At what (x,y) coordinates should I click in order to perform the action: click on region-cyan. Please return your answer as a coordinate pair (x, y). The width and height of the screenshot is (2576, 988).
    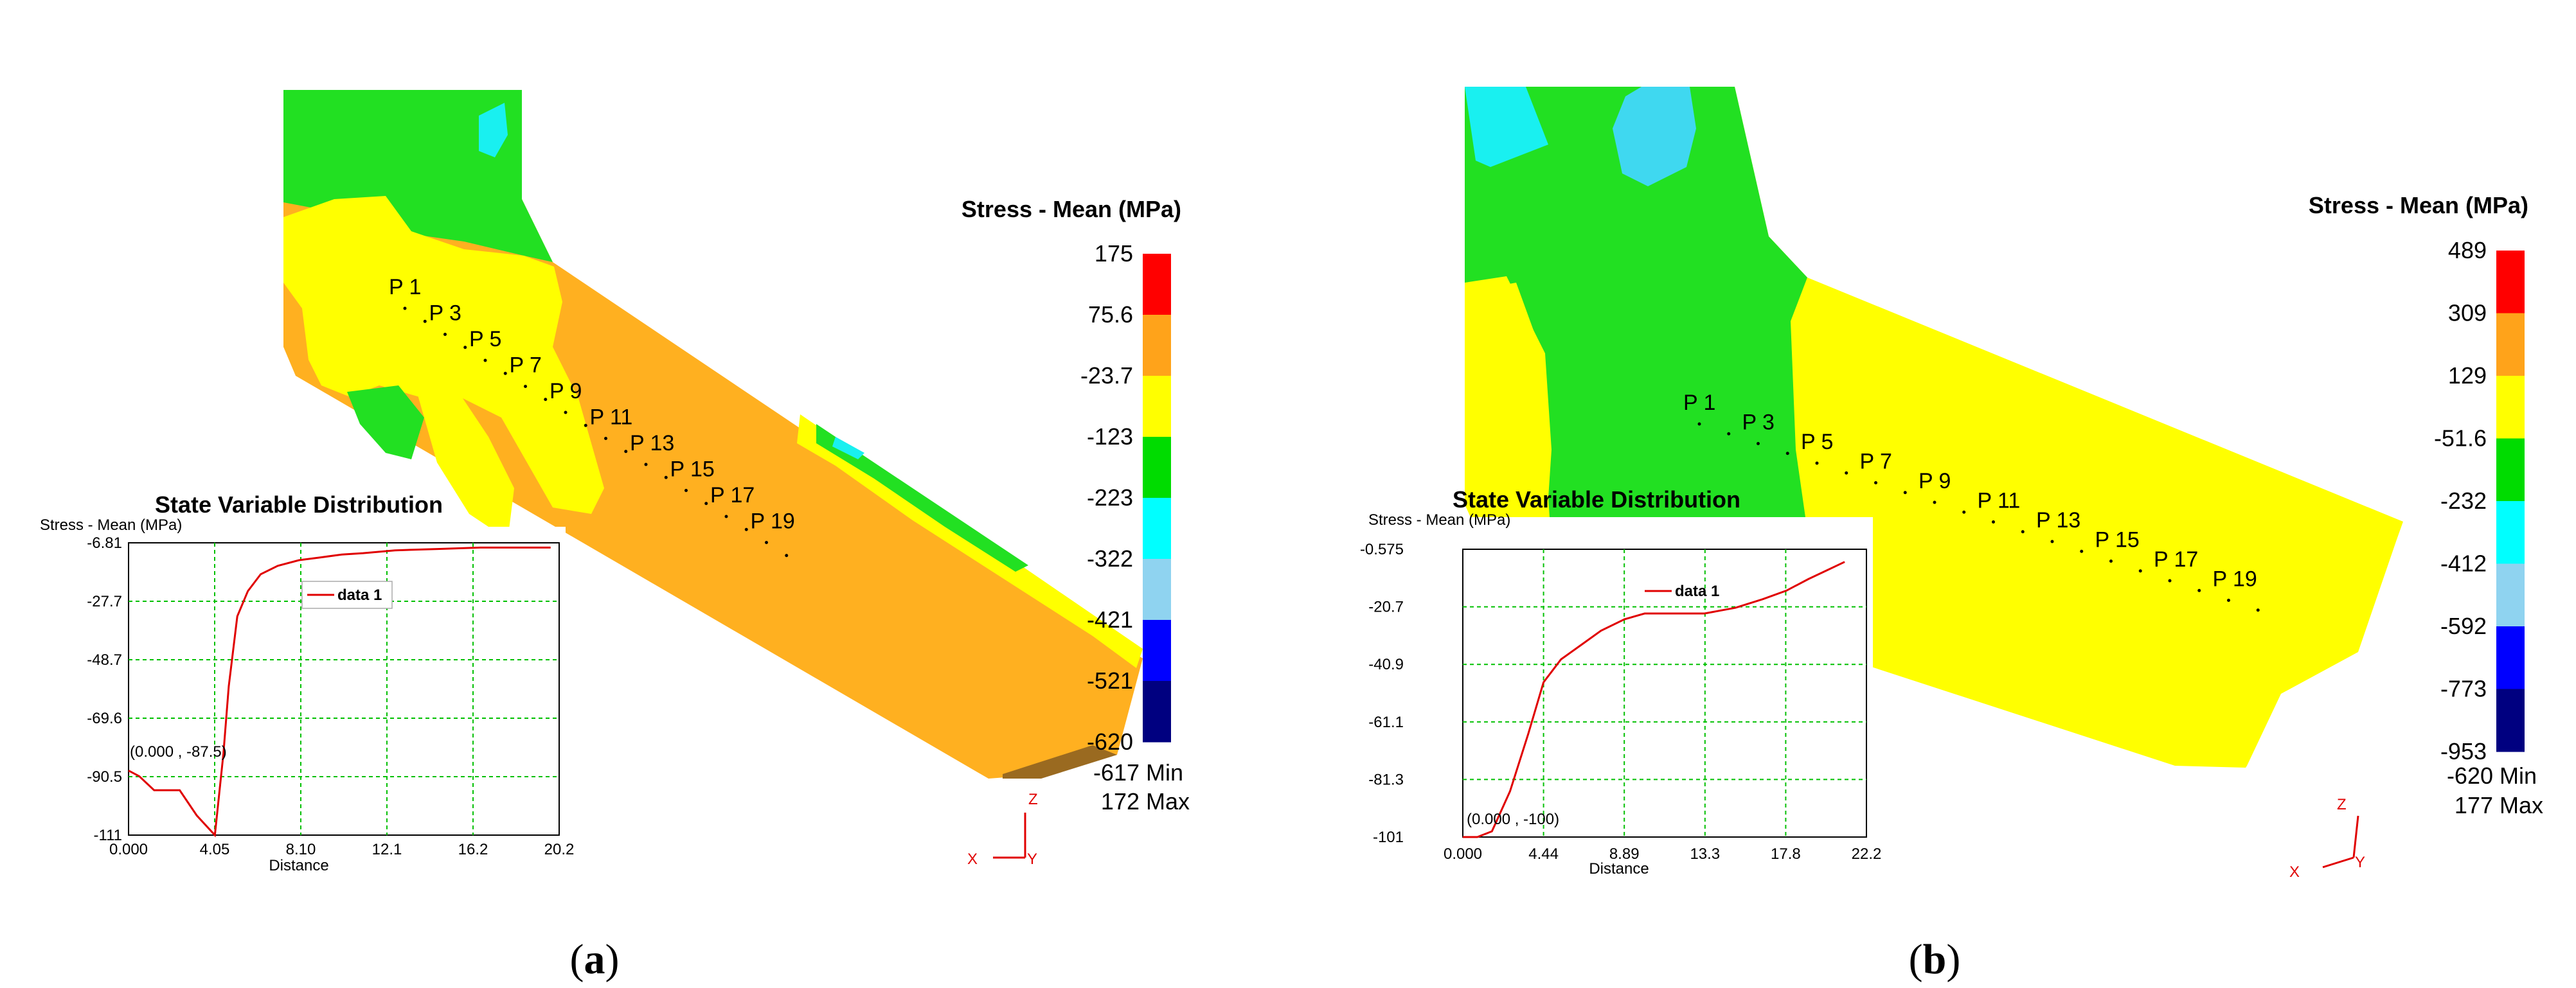
    Looking at the image, I should click on (493, 130).